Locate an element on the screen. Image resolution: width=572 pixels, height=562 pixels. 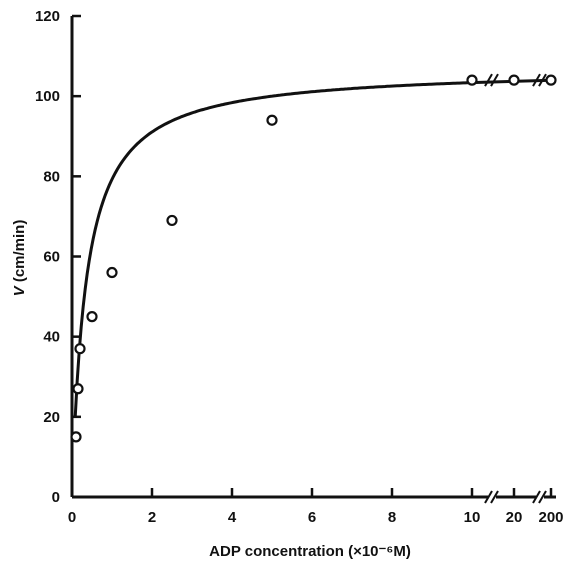
x-tick-label: 10 is located at coordinates (472, 517).